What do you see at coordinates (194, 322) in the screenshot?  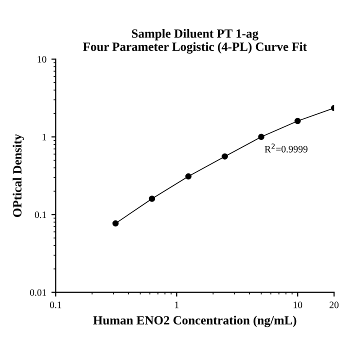 I see `x-axis-title: Human ENO2 Concentration (ng/mL)` at bounding box center [194, 322].